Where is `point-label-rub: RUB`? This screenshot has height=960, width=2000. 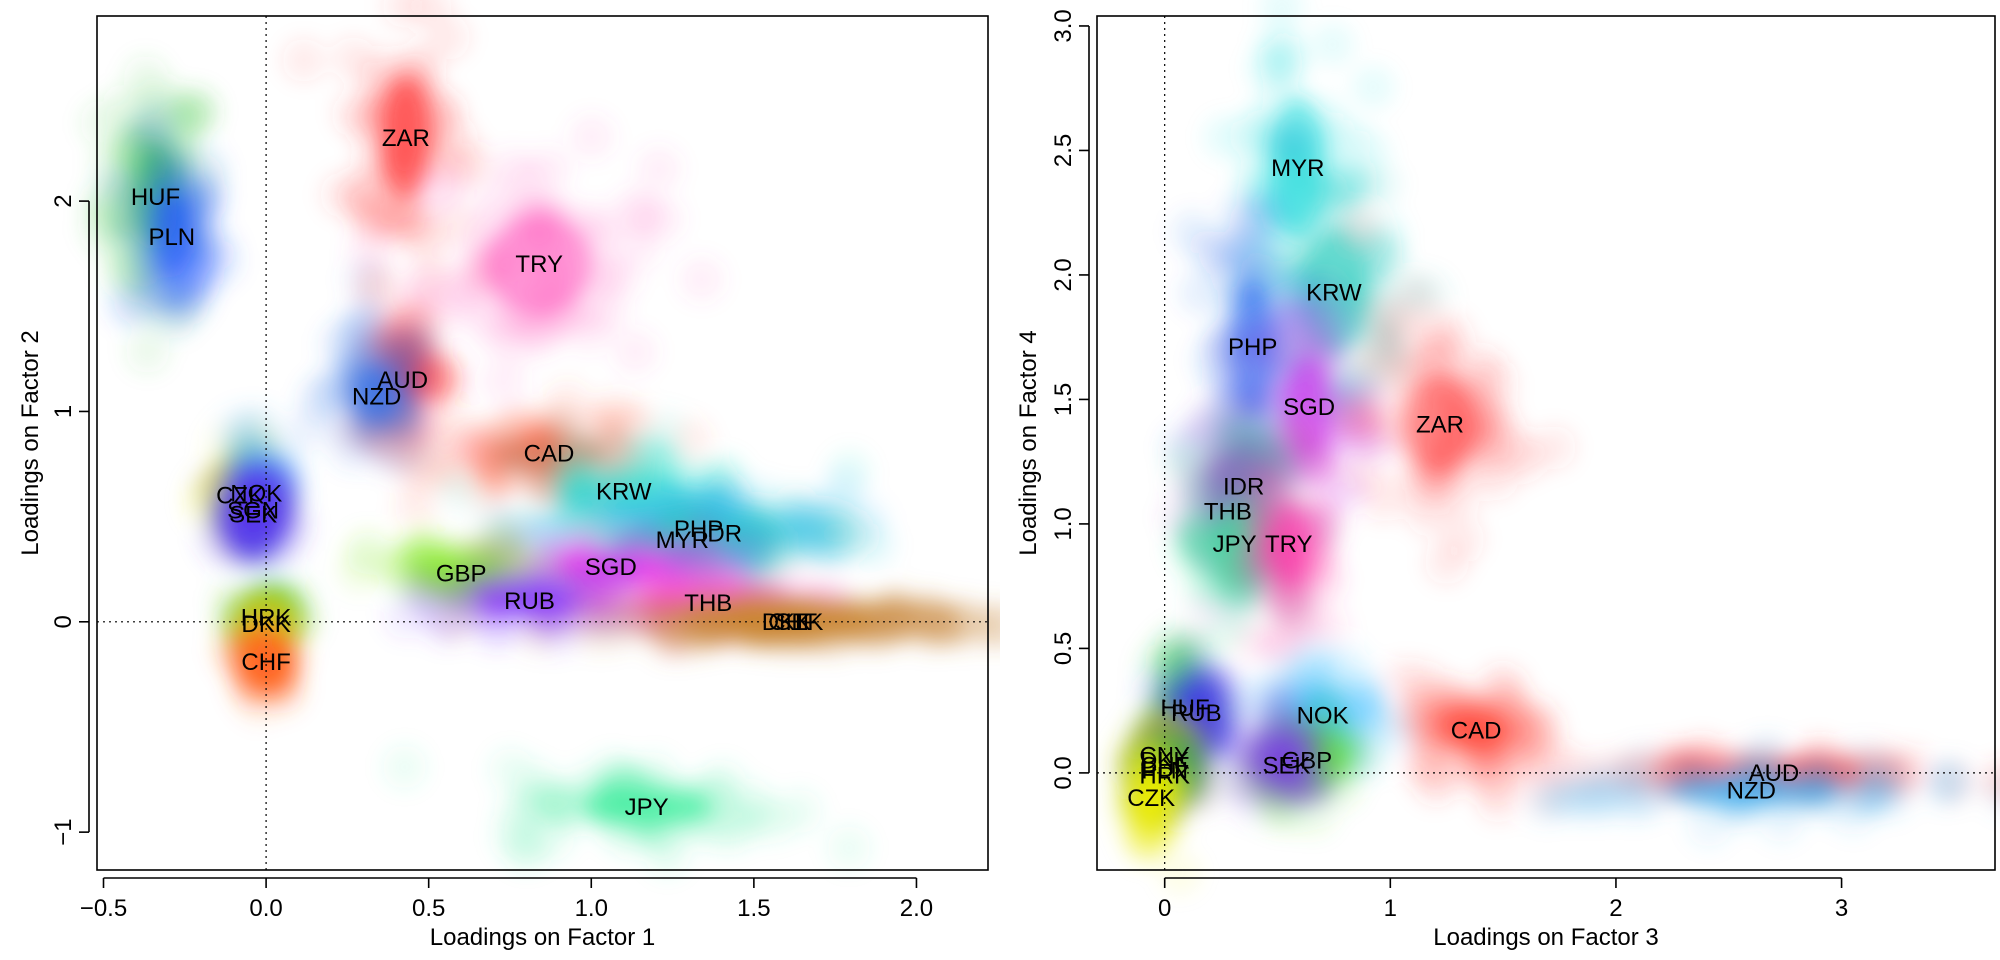 point-label-rub: RUB is located at coordinates (1196, 713).